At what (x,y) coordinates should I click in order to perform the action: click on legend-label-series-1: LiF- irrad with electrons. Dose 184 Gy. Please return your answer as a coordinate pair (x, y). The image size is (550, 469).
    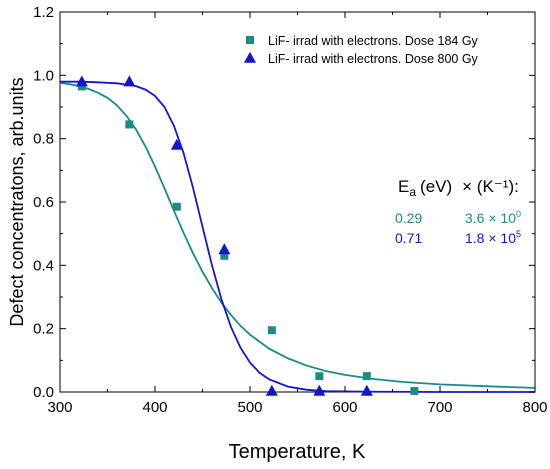
    Looking at the image, I should click on (373, 41).